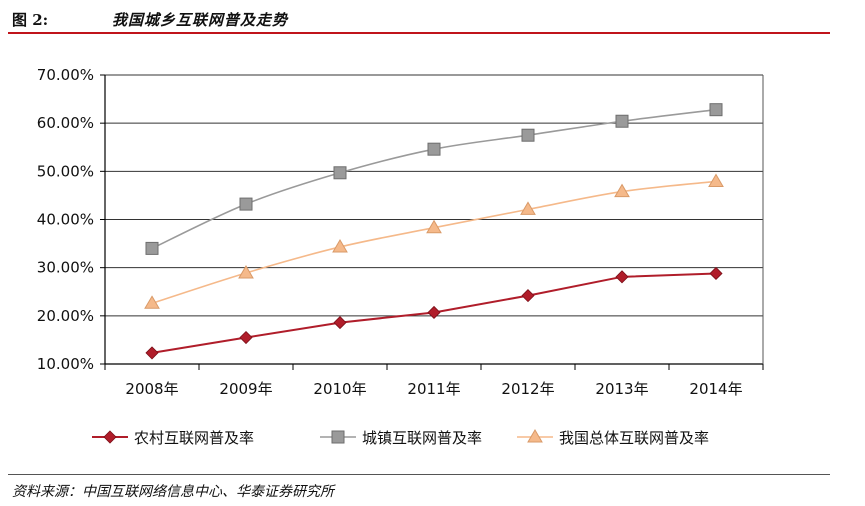  I want to click on legend-label-2: 城镇互联网普及率, so click(422, 438).